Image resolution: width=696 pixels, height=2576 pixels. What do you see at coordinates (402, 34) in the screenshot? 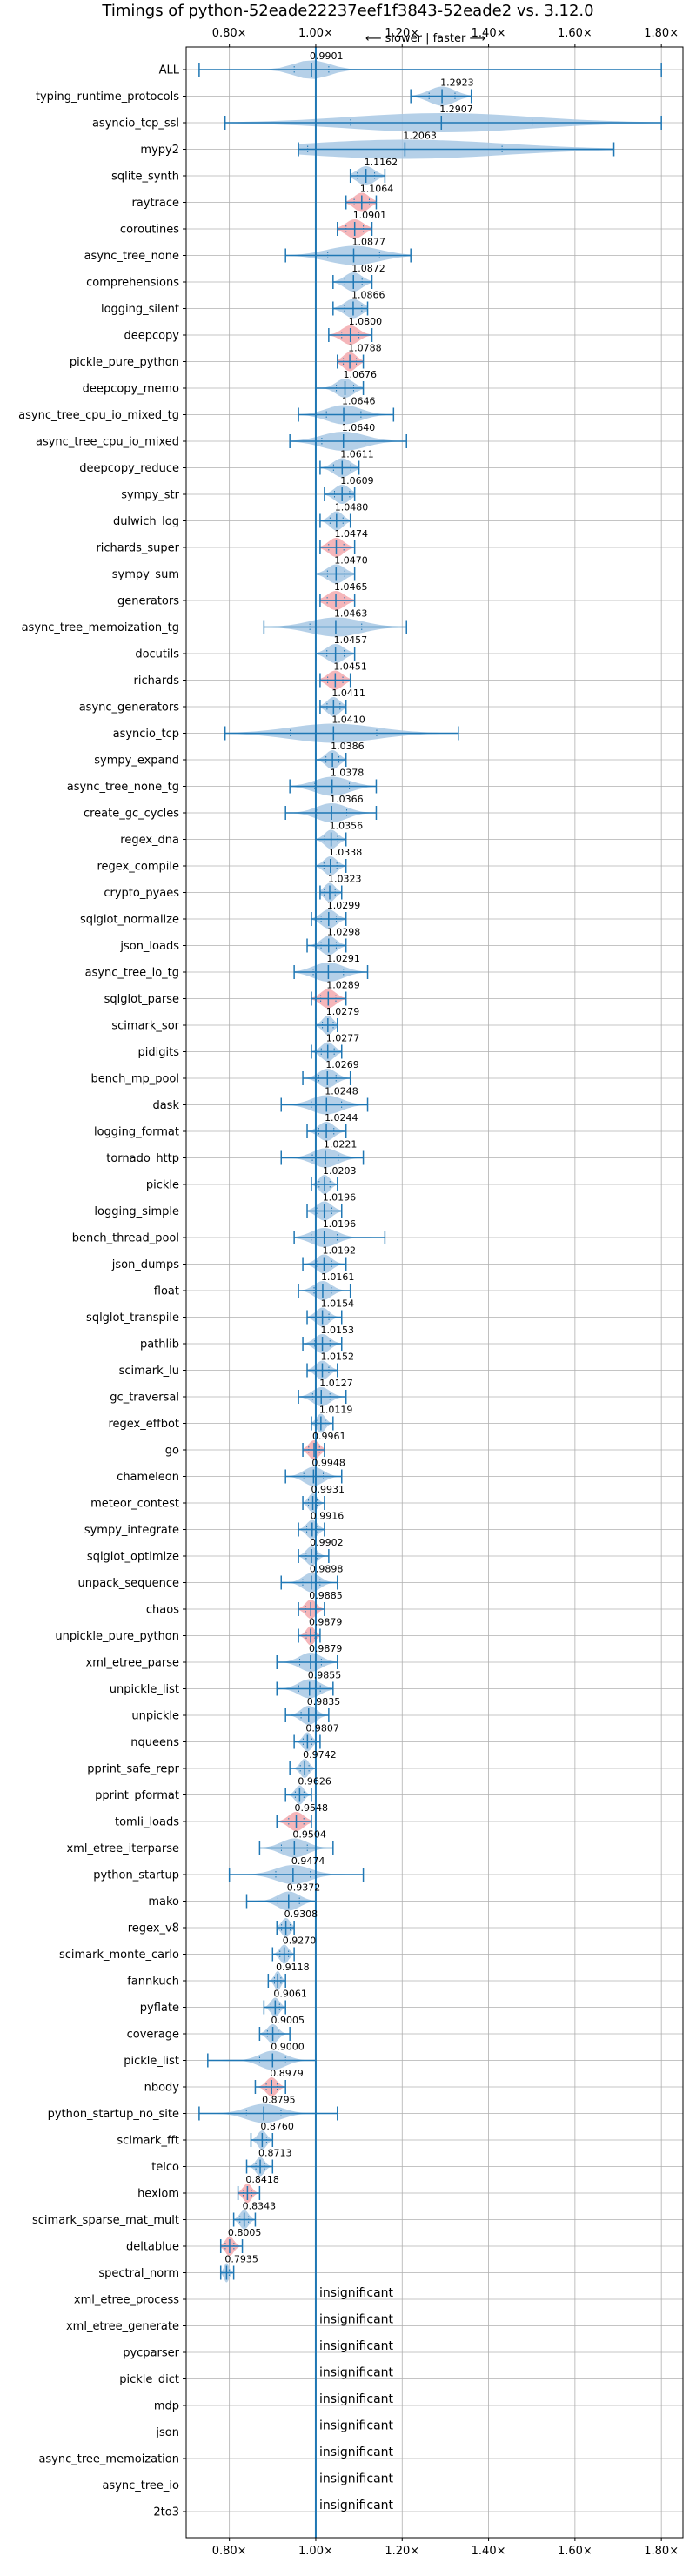
I see `x-tick-label-top: 1.20×` at bounding box center [402, 34].